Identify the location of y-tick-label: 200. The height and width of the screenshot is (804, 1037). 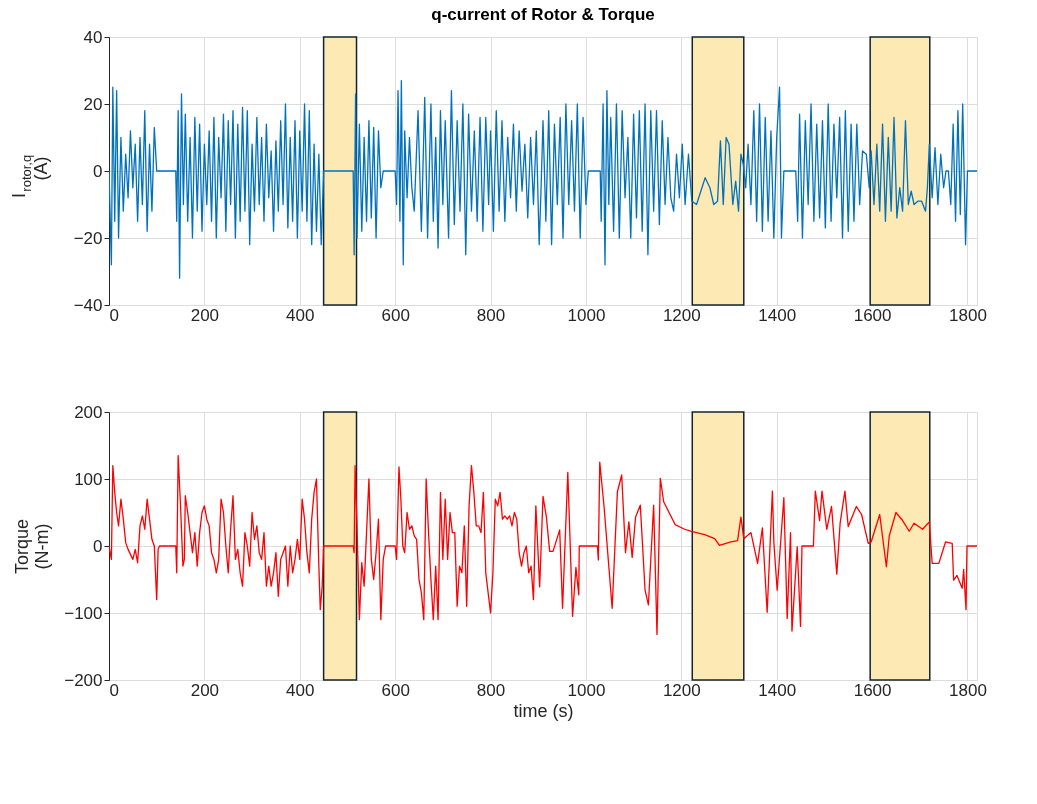
(88, 412).